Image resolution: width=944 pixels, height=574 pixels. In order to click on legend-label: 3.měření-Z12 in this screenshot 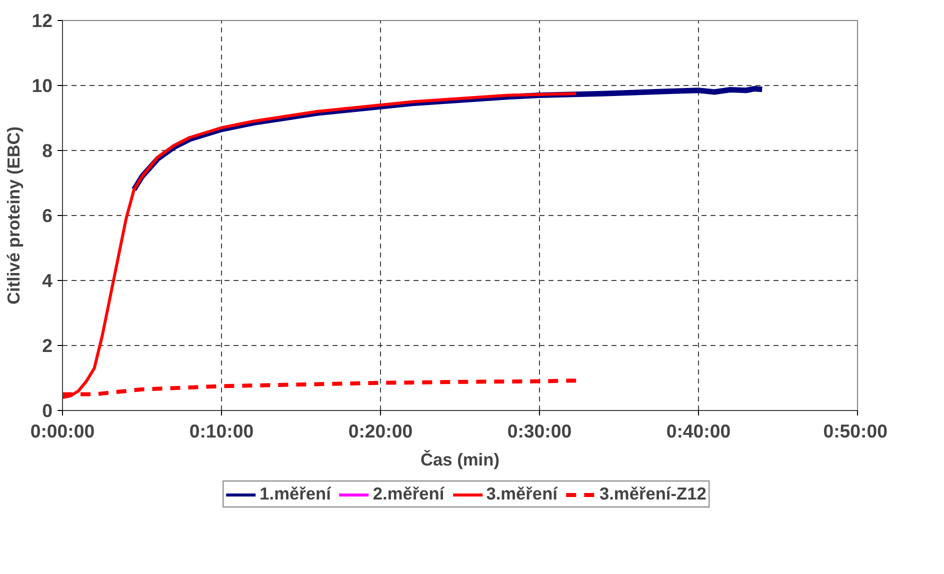, I will do `click(652, 494)`.